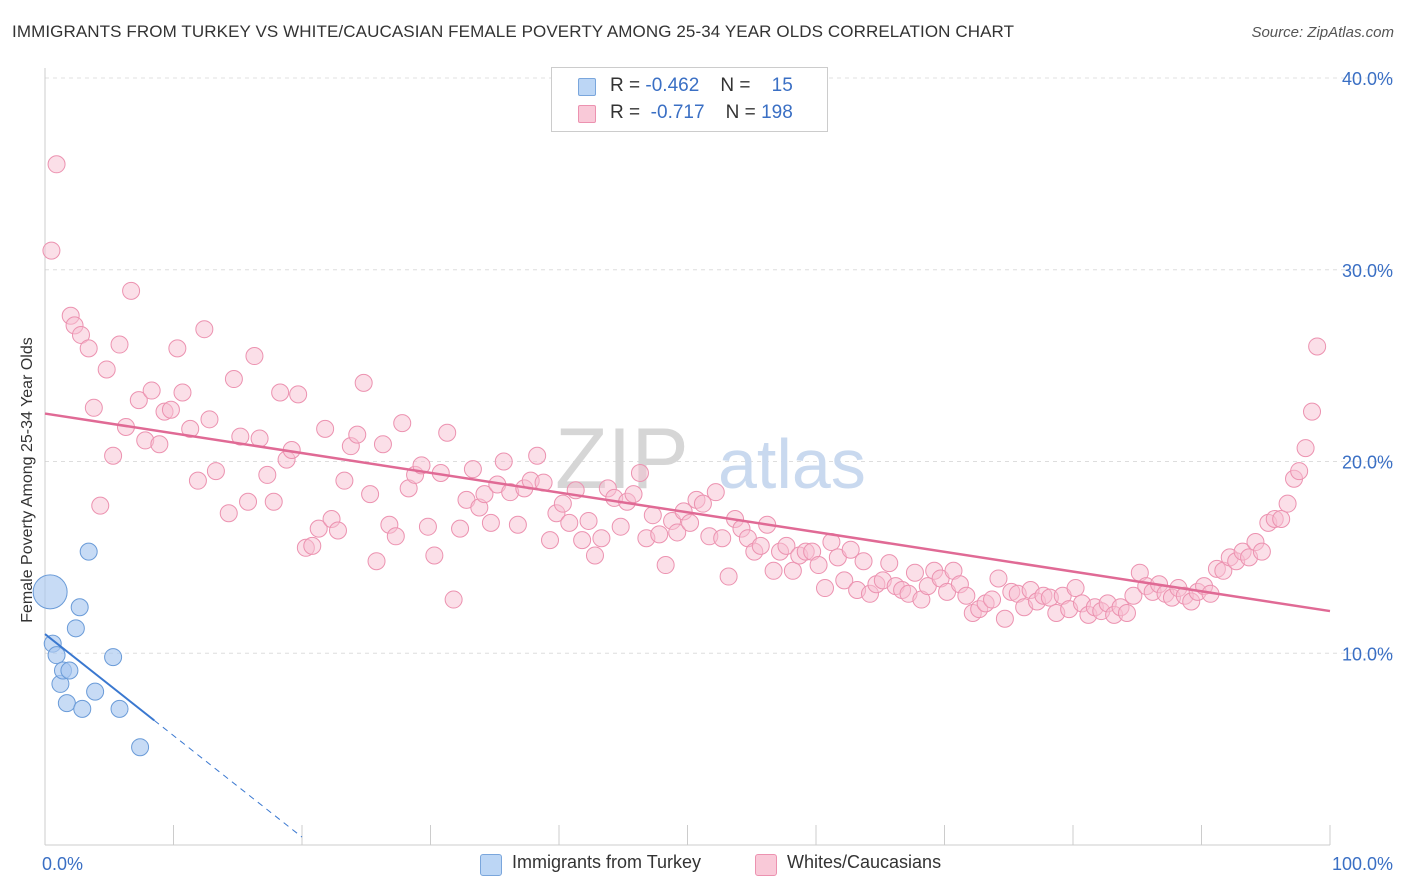 This screenshot has width=1406, height=892. What do you see at coordinates (792, 464) in the screenshot?
I see `watermark-atlas: atlas` at bounding box center [792, 464].